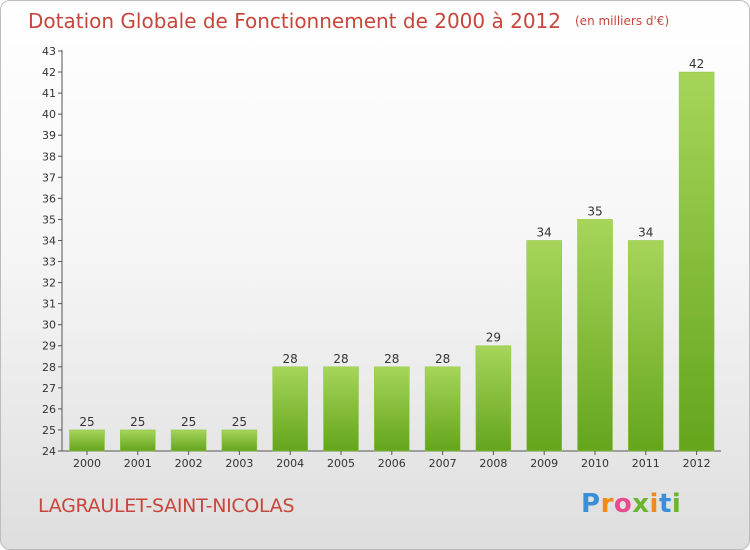 This screenshot has width=750, height=550. I want to click on y-tick-label: 32, so click(49, 283).